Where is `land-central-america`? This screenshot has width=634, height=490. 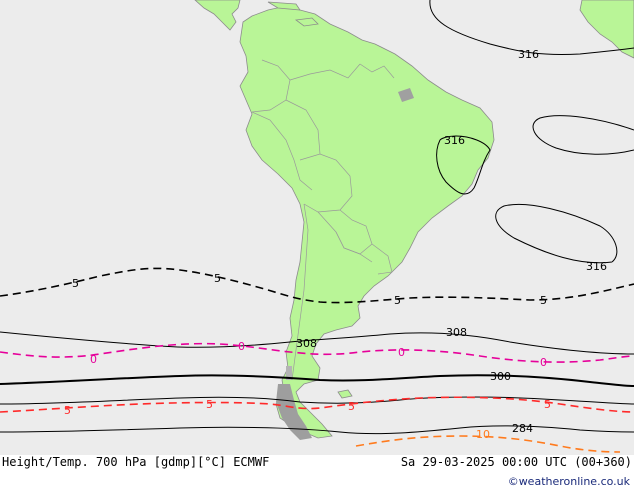
land-central-america is located at coordinates (217, 15).